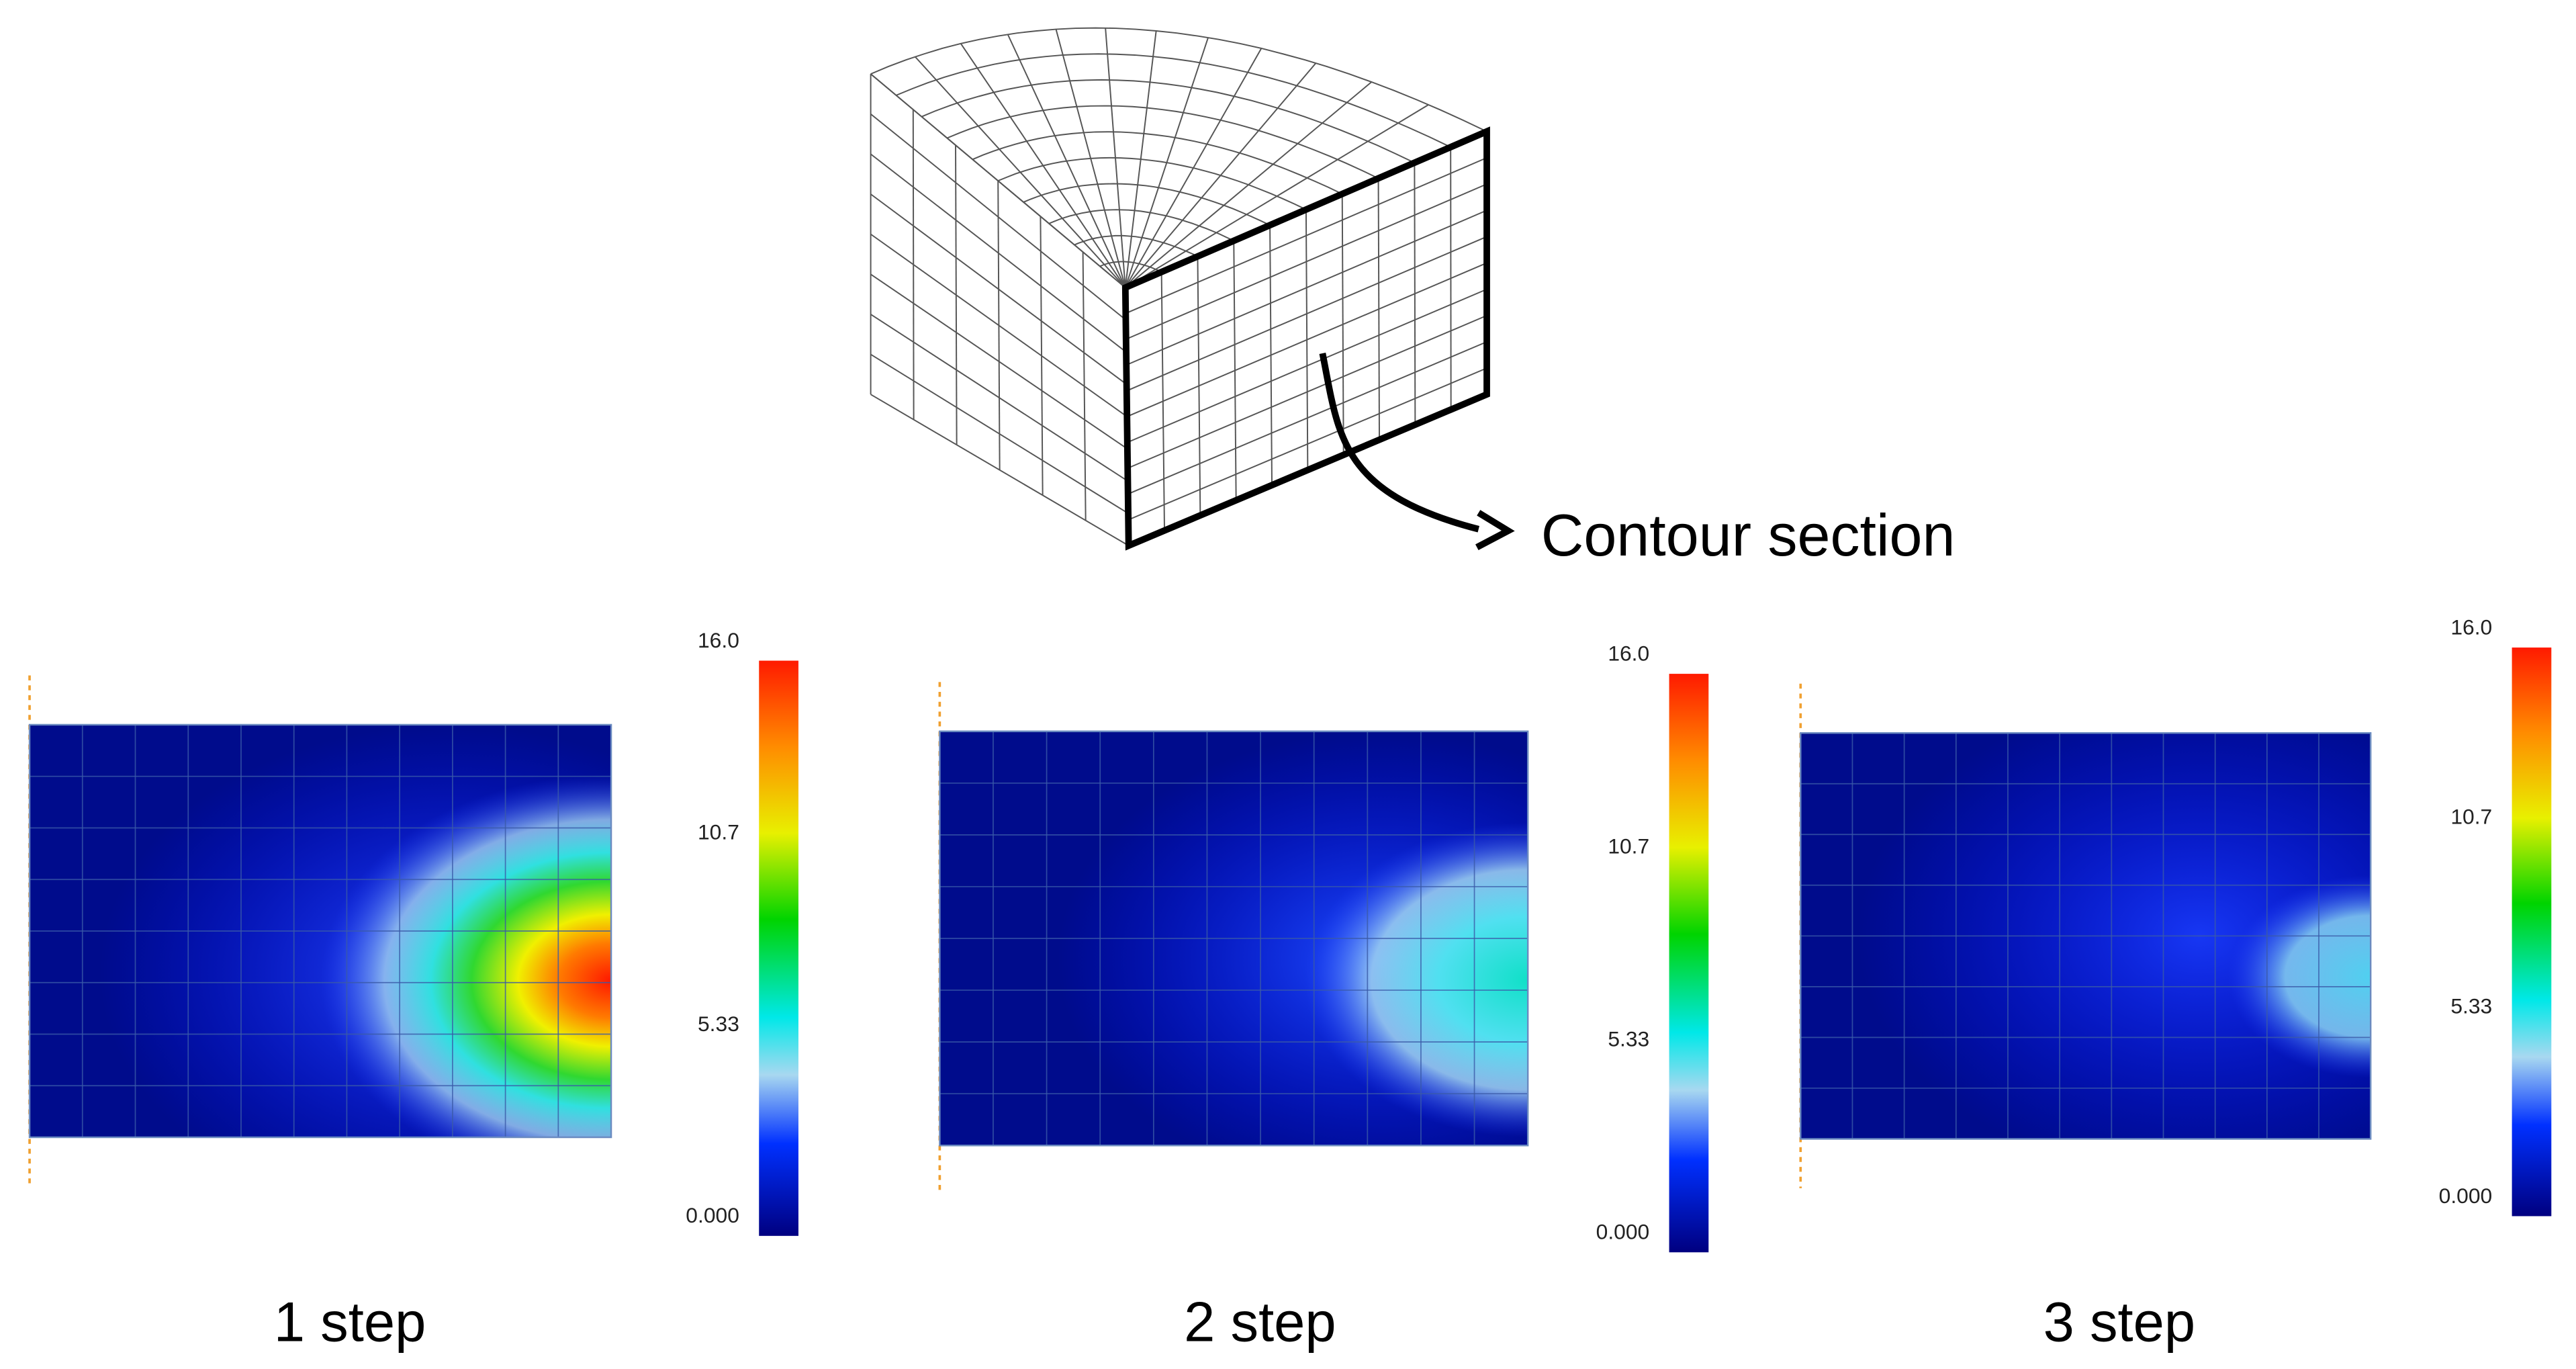 The height and width of the screenshot is (1369, 2576). Describe the element at coordinates (350, 1321) in the screenshot. I see `step-label: 1 step` at that location.